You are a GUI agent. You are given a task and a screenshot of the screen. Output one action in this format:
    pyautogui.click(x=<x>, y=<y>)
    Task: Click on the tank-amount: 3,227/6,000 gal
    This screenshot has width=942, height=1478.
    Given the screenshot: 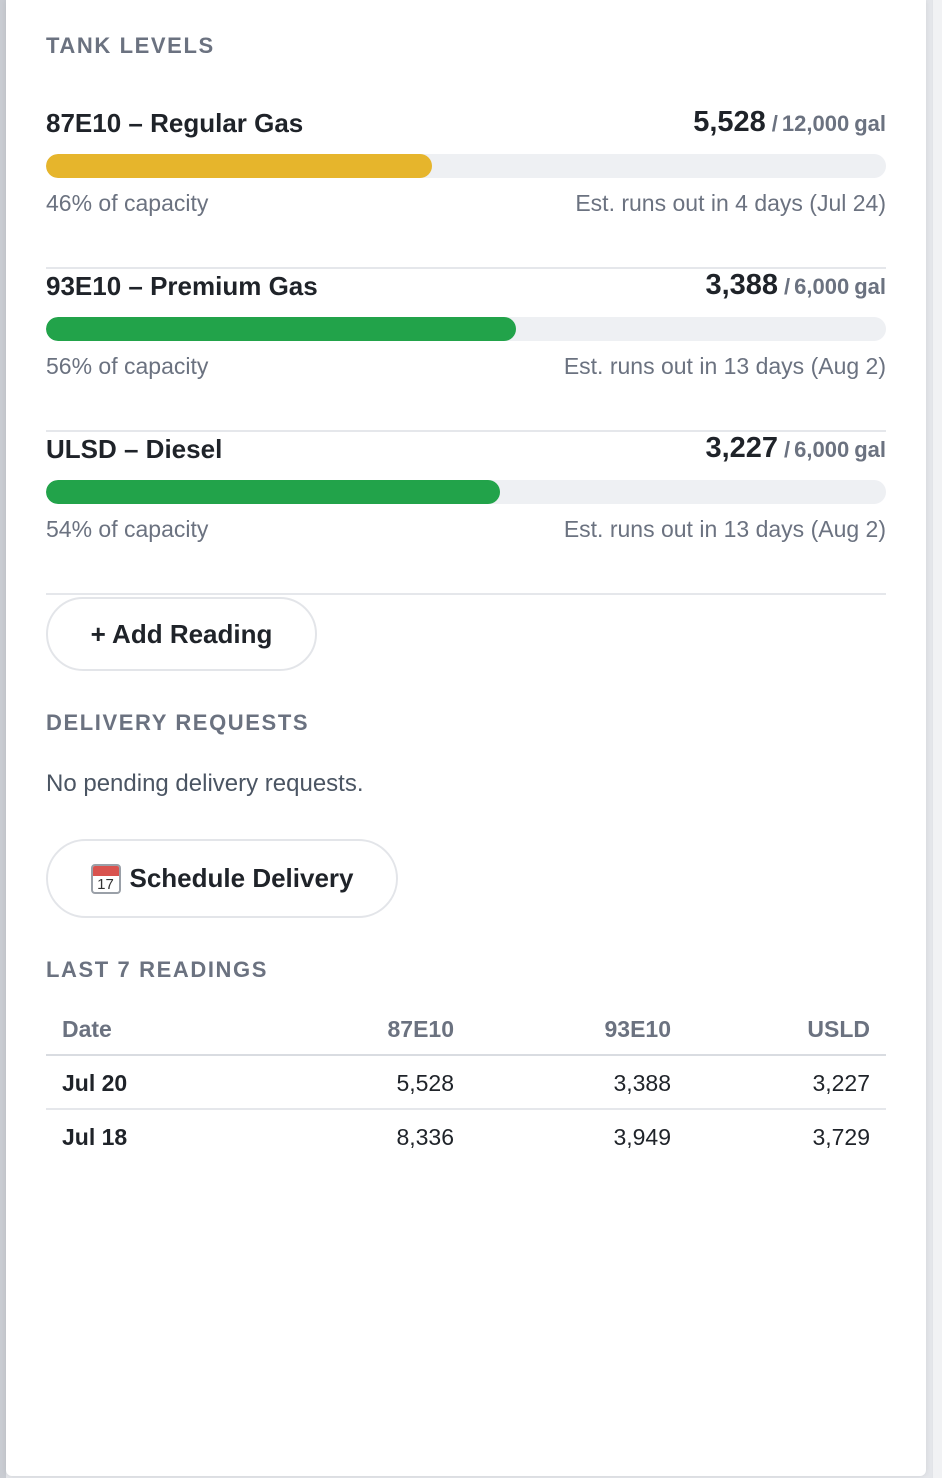 What is the action you would take?
    pyautogui.click(x=795, y=448)
    